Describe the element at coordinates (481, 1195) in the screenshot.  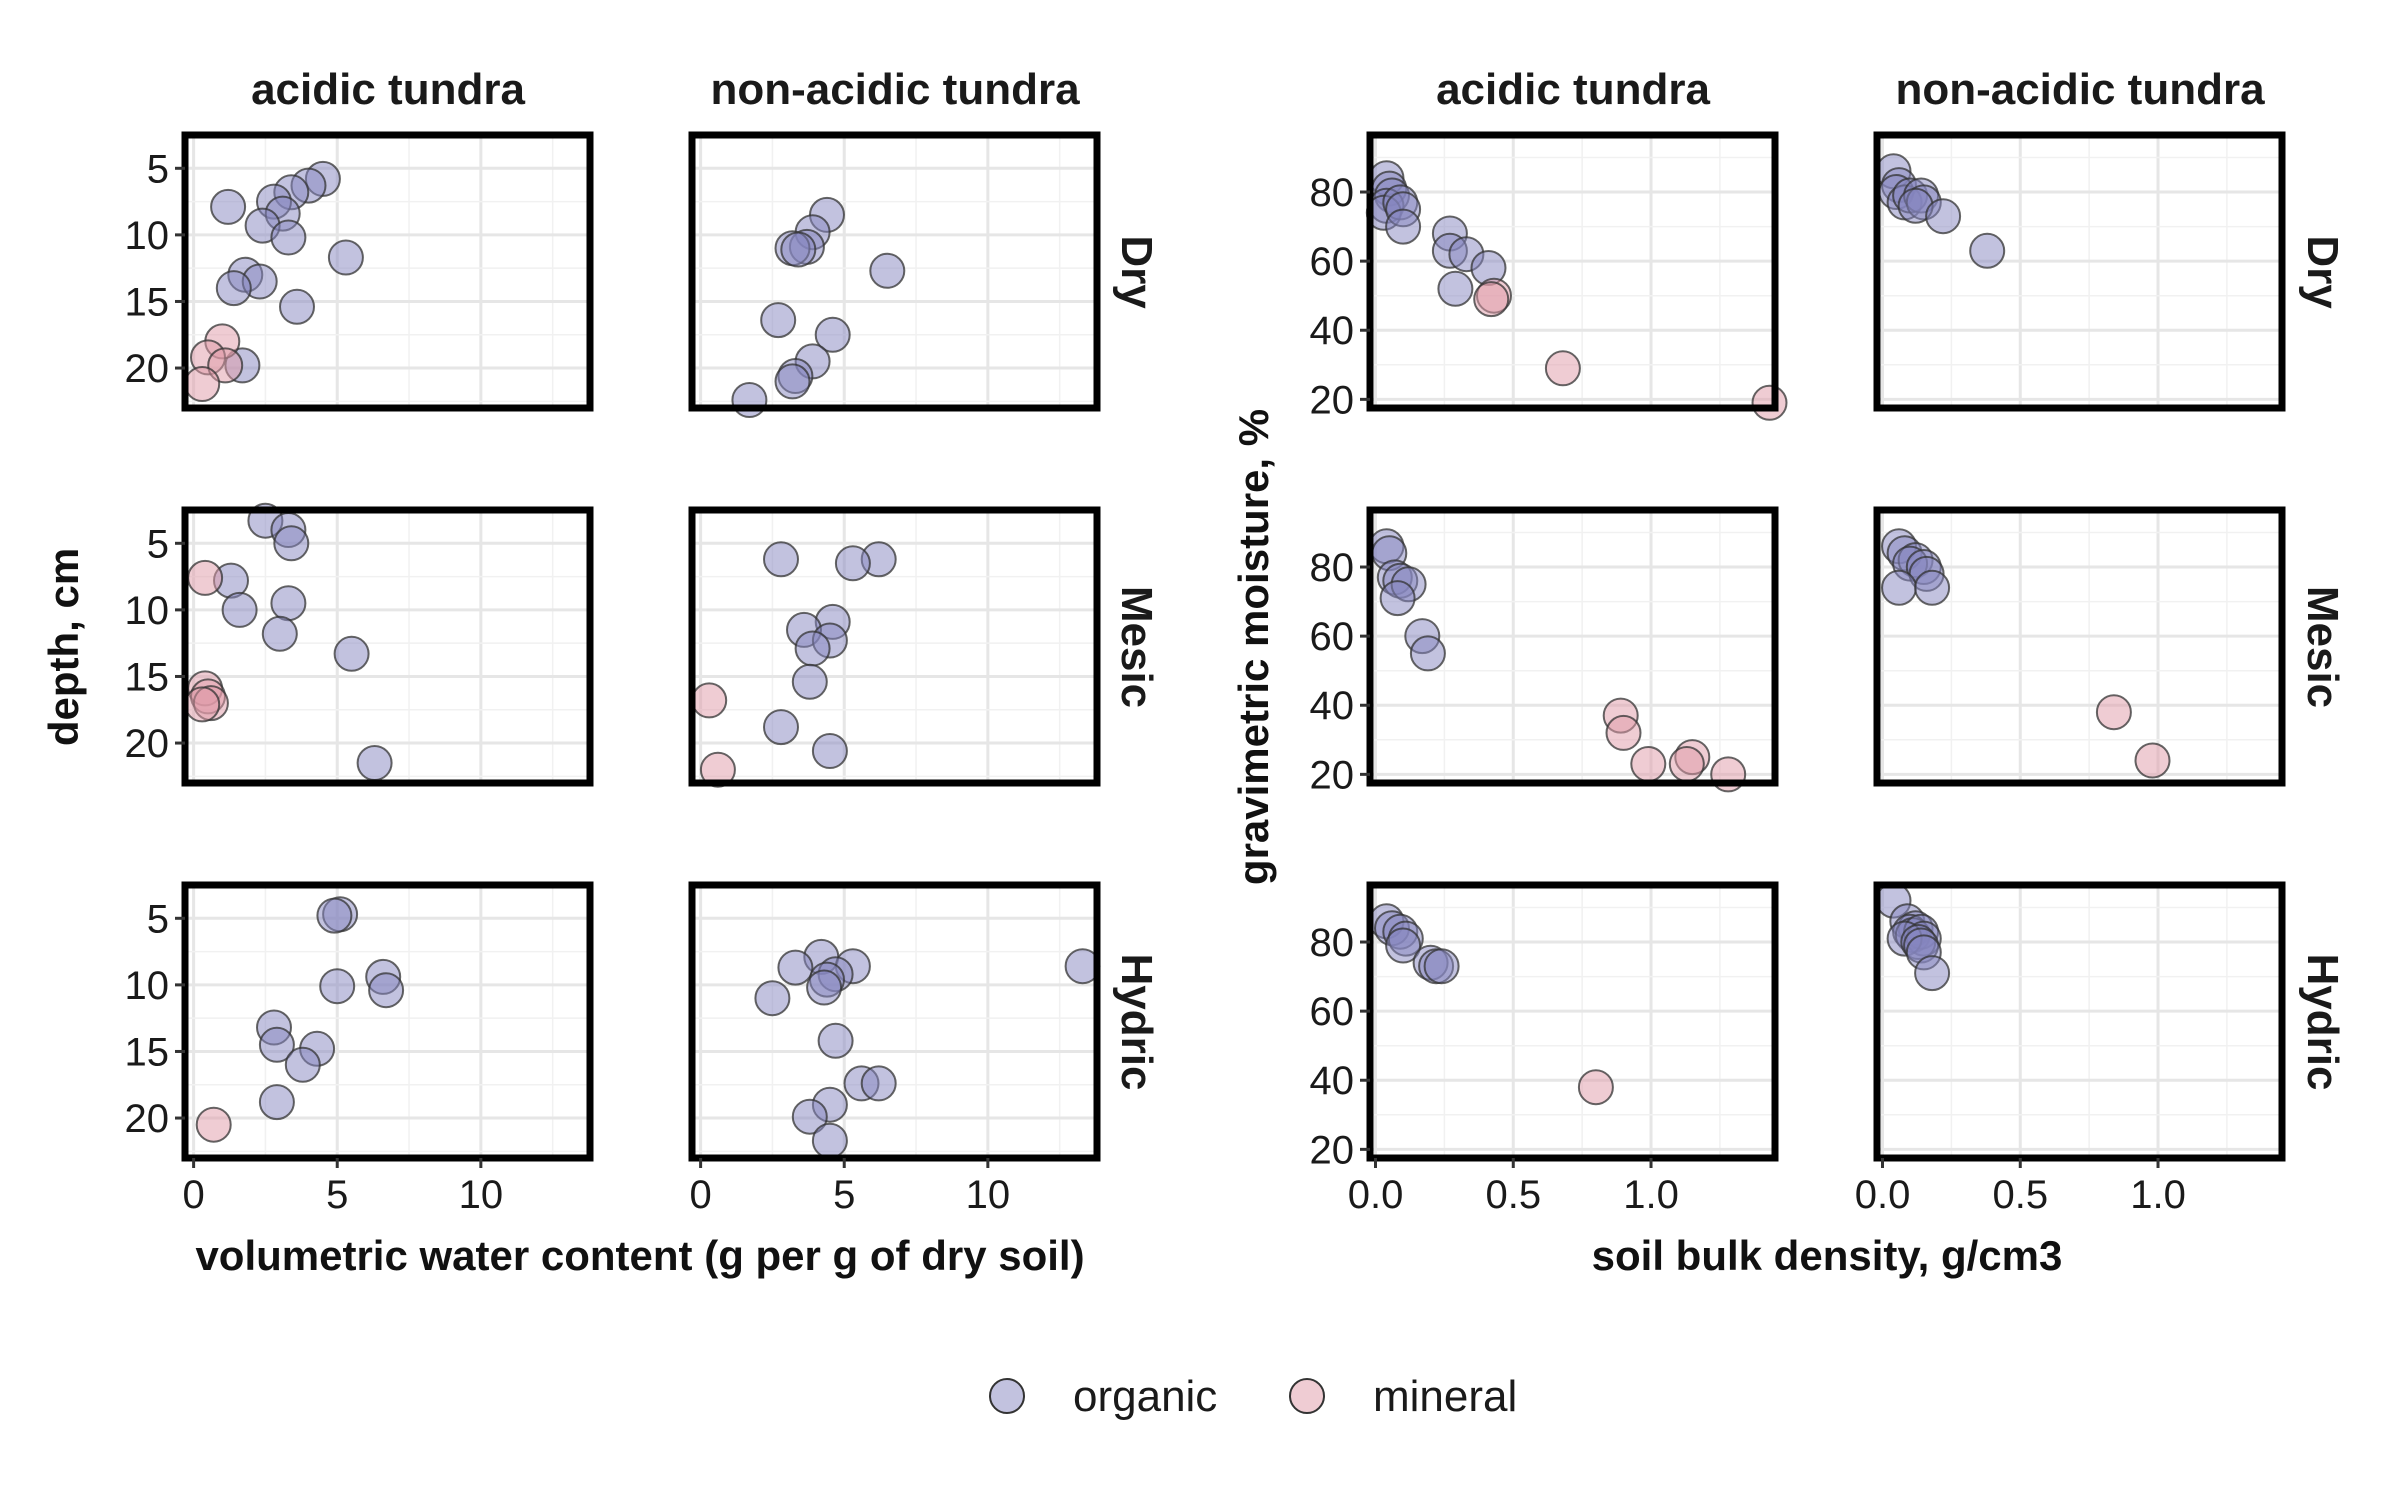
I see `x-tick-label: 10` at that location.